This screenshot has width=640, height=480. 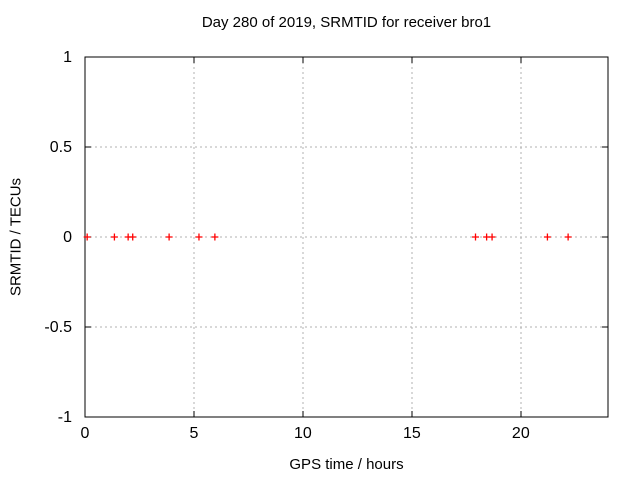 I want to click on y-tick-label: 1, so click(x=67, y=57).